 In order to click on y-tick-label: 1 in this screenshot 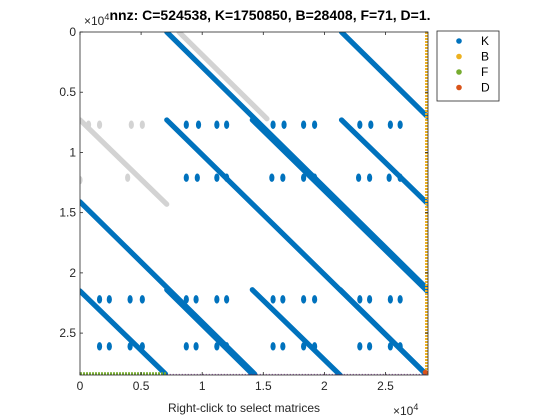, I will do `click(72, 152)`.